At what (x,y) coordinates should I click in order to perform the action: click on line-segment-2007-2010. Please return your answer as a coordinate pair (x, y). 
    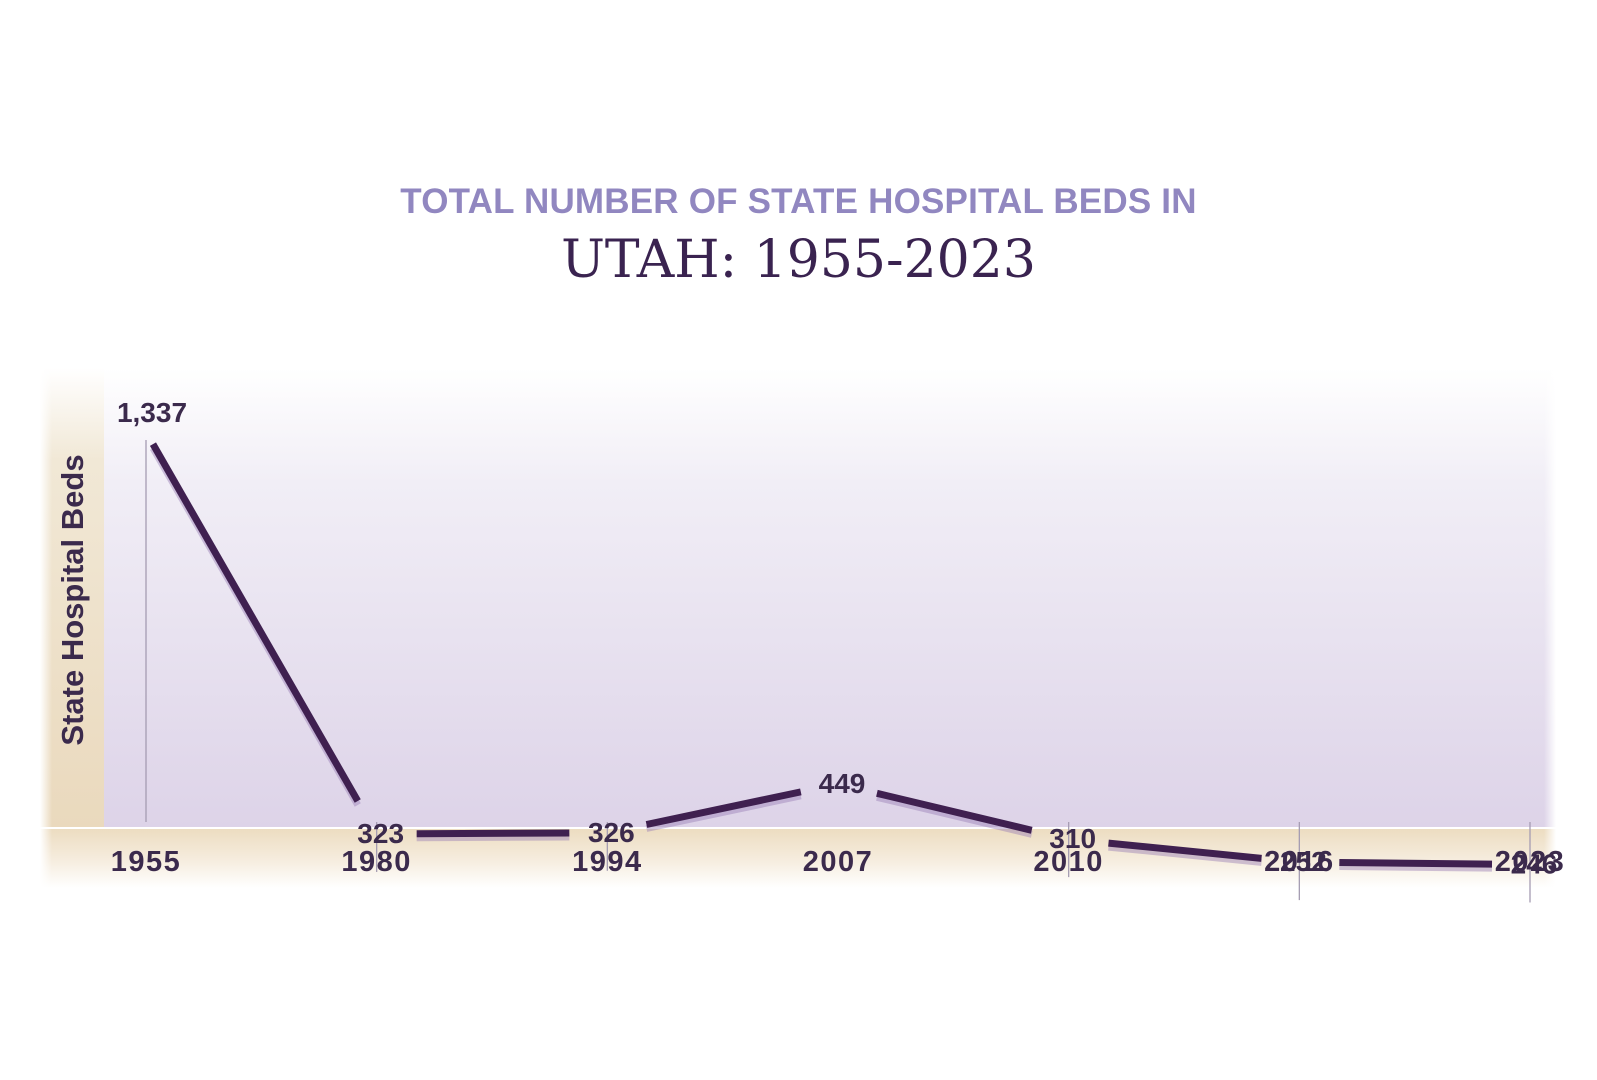
    Looking at the image, I should click on (954, 811).